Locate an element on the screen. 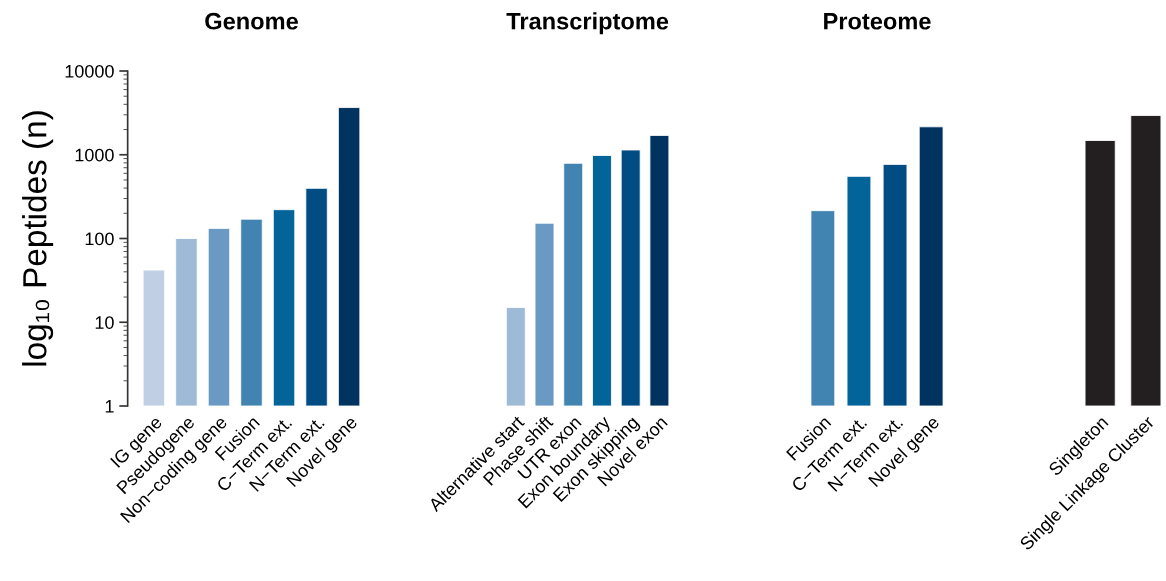 This screenshot has height=581, width=1166. y-tick-label: 1000 is located at coordinates (94, 155).